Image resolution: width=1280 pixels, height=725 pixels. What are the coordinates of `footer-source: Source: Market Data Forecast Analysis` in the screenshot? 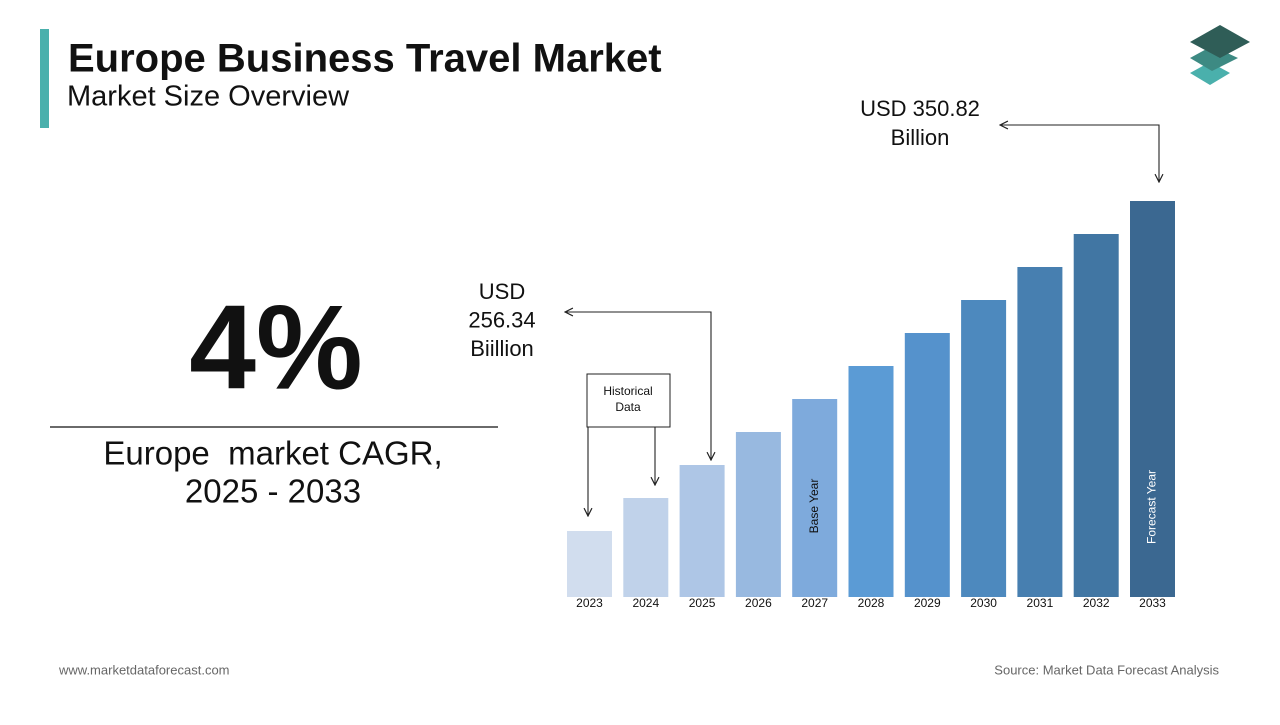 It's located at (1106, 669).